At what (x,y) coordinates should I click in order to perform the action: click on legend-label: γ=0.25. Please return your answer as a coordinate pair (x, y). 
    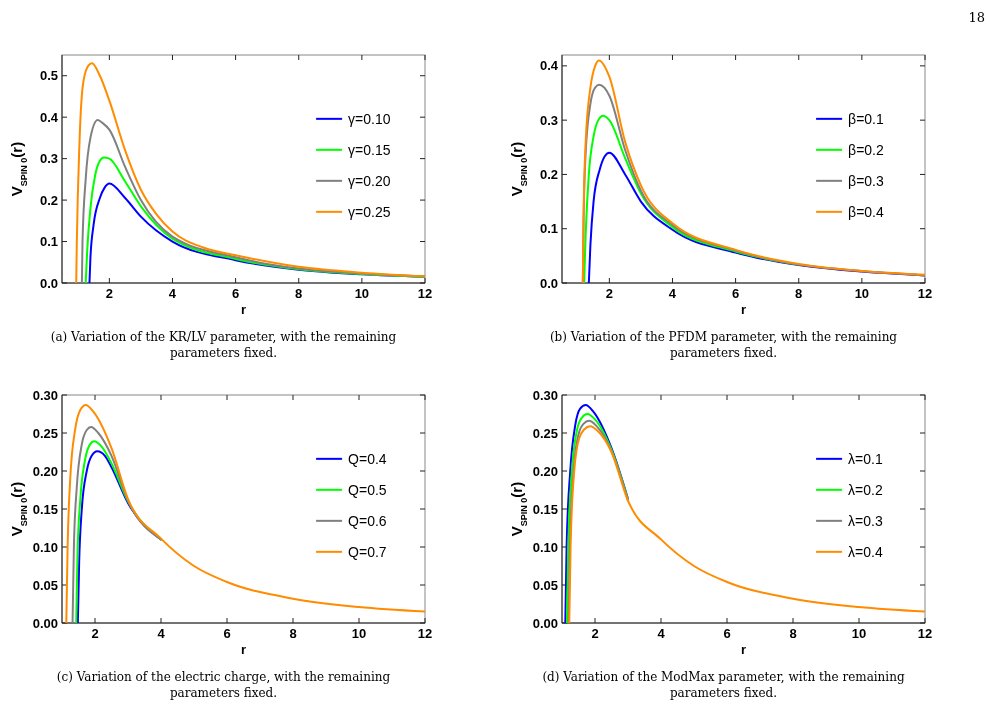
    Looking at the image, I should click on (369, 211).